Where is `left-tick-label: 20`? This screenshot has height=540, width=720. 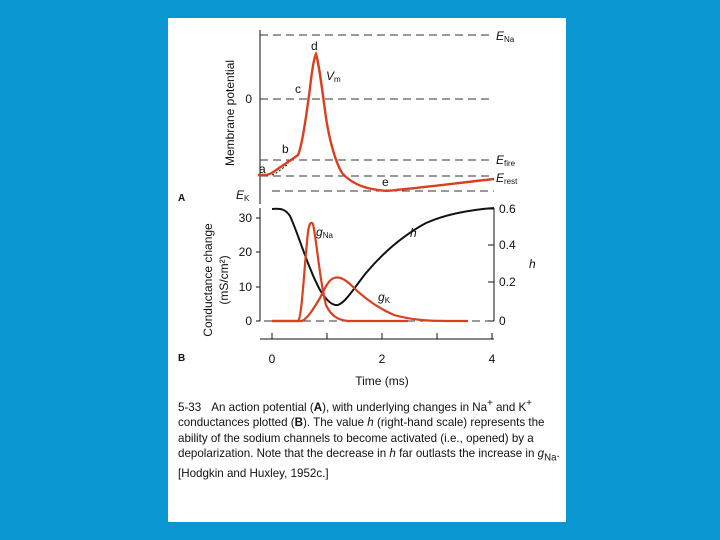 left-tick-label: 20 is located at coordinates (246, 252).